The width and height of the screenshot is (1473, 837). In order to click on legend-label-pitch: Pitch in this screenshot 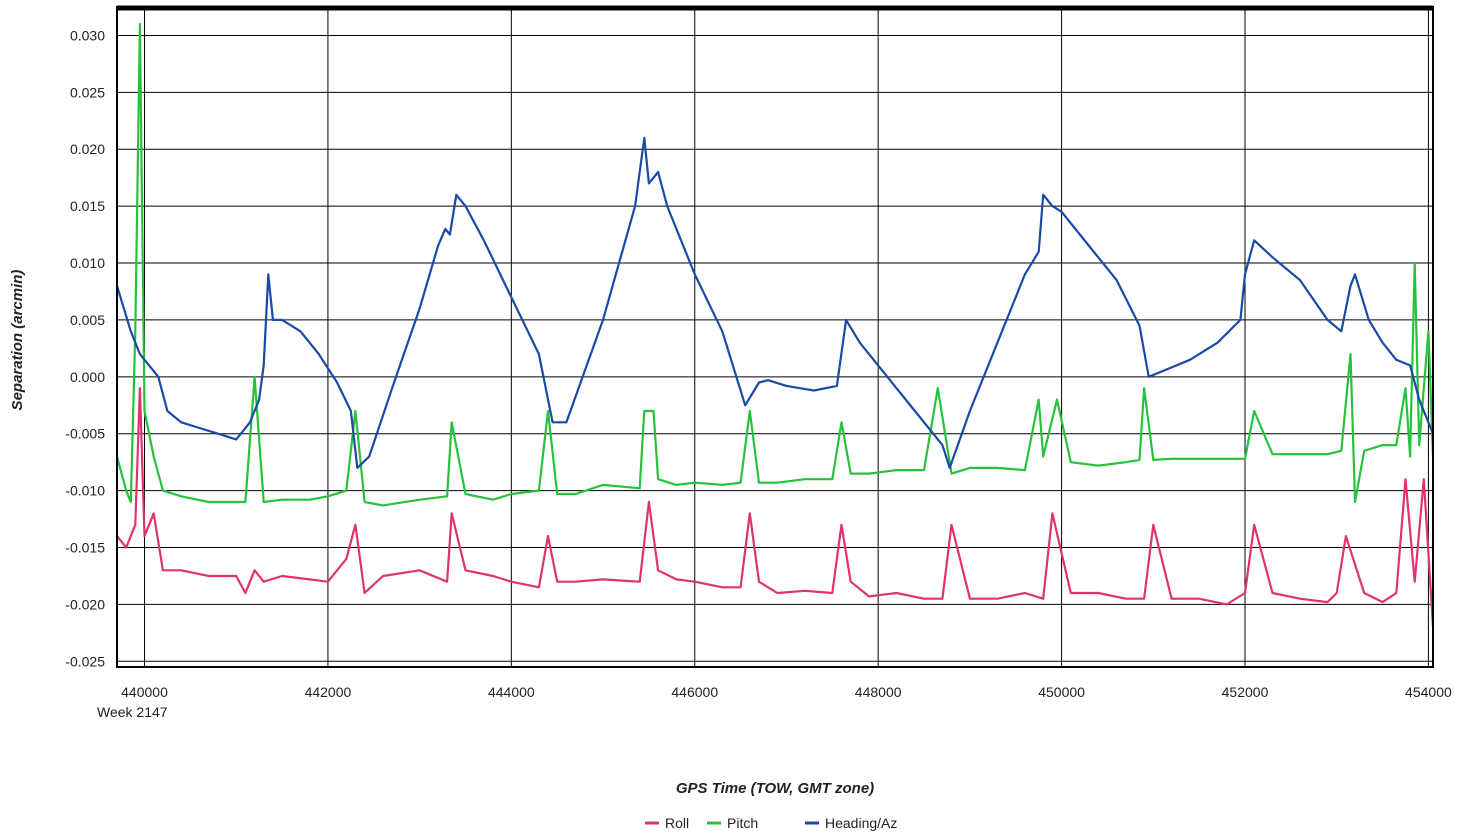, I will do `click(742, 823)`.